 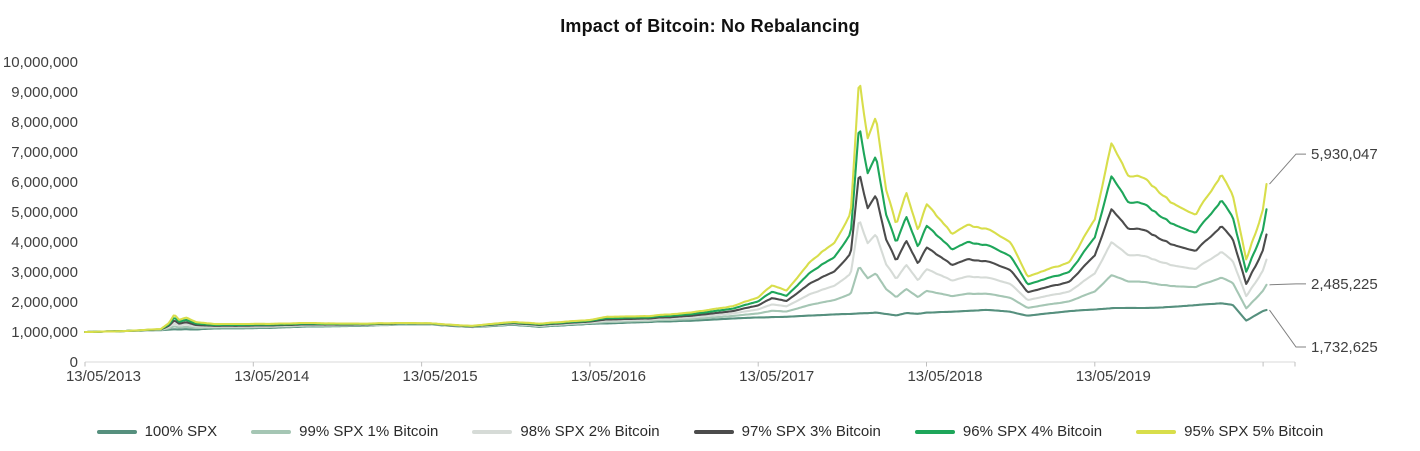 What do you see at coordinates (369, 431) in the screenshot?
I see `legend-label: 99% SPX 1% Bitcoin` at bounding box center [369, 431].